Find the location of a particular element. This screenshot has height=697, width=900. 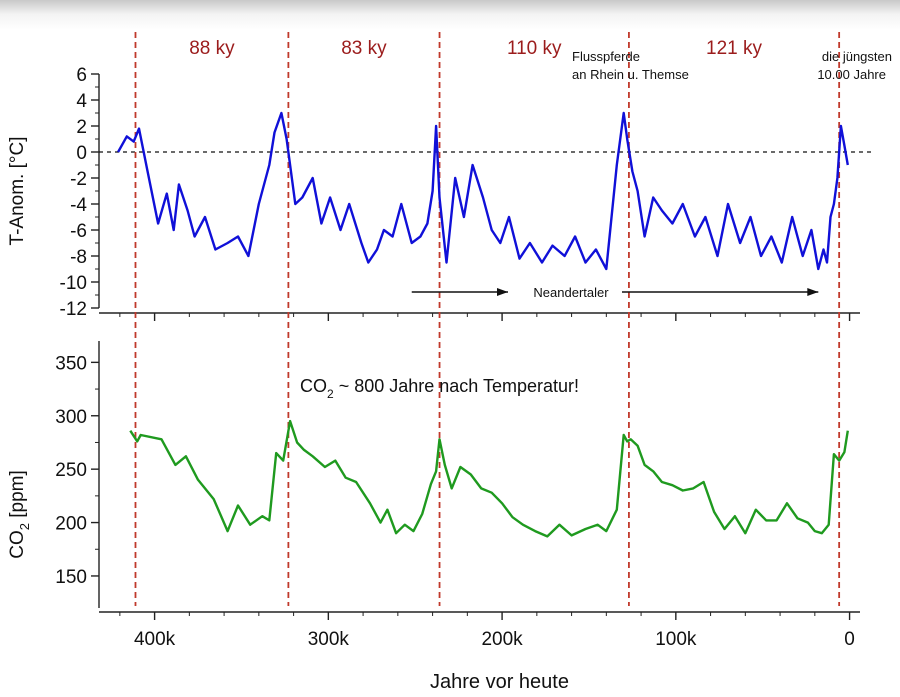

neandertaler-arrowhead-left is located at coordinates (502, 292).